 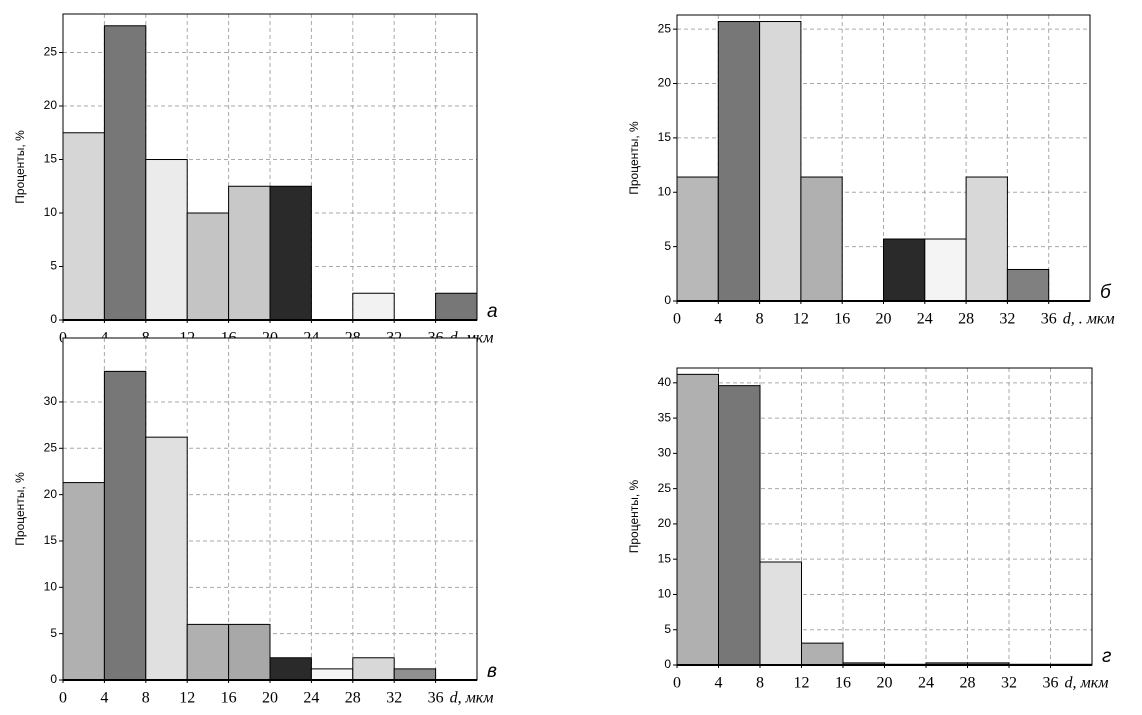 What do you see at coordinates (1106, 656) in the screenshot?
I see `panel-label: г` at bounding box center [1106, 656].